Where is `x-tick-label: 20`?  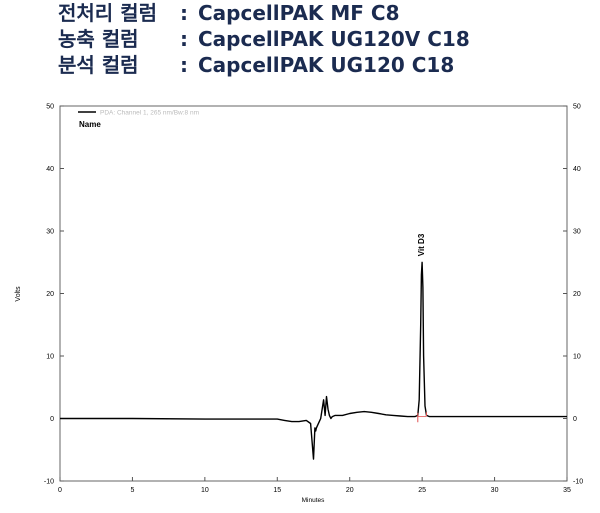 x-tick-label: 20 is located at coordinates (350, 490).